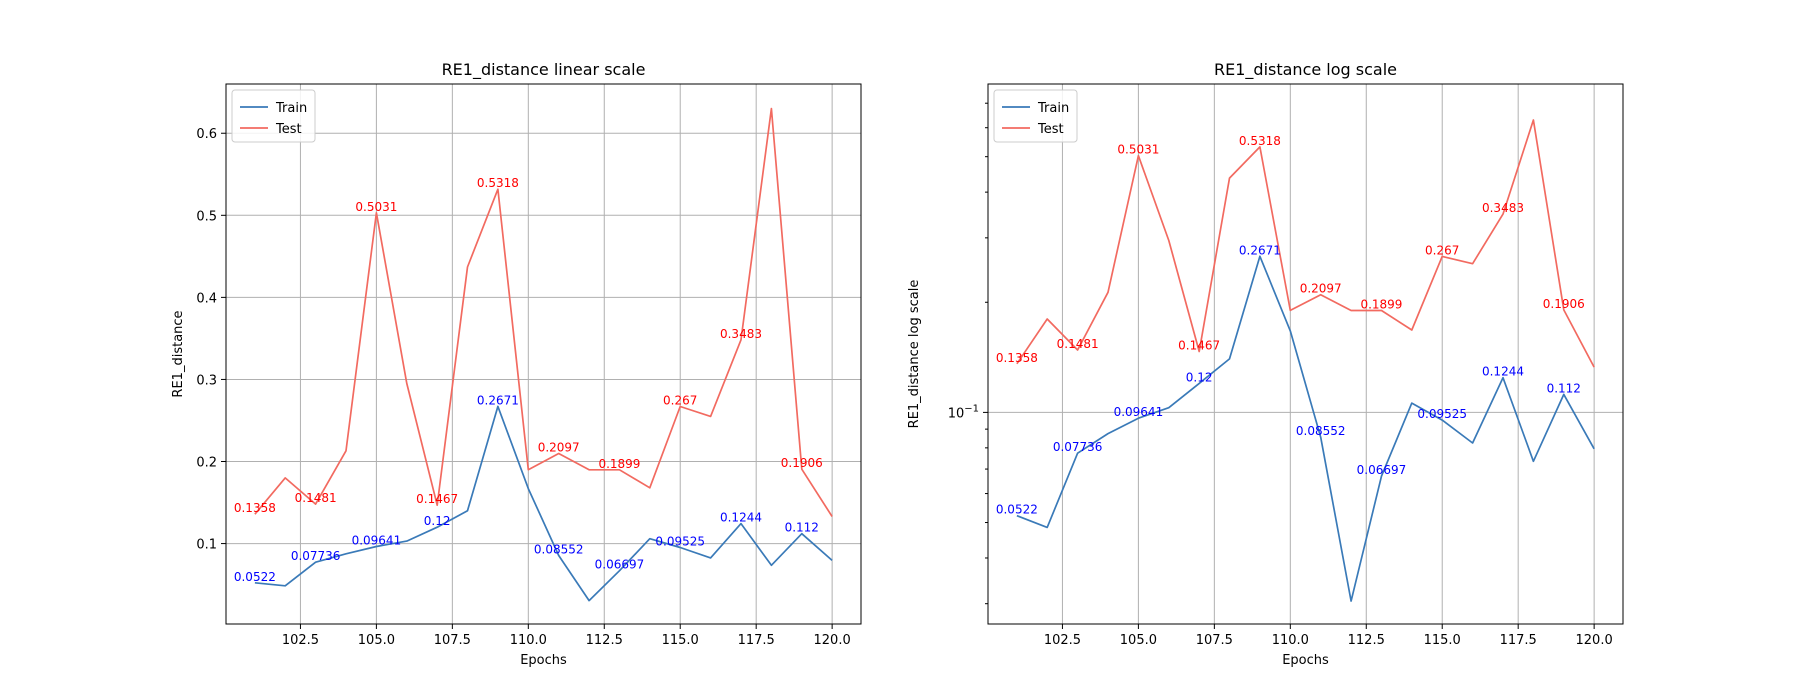 The image size is (1800, 700). What do you see at coordinates (968, 353) in the screenshot?
I see `y-axis-ticks: 10−1` at bounding box center [968, 353].